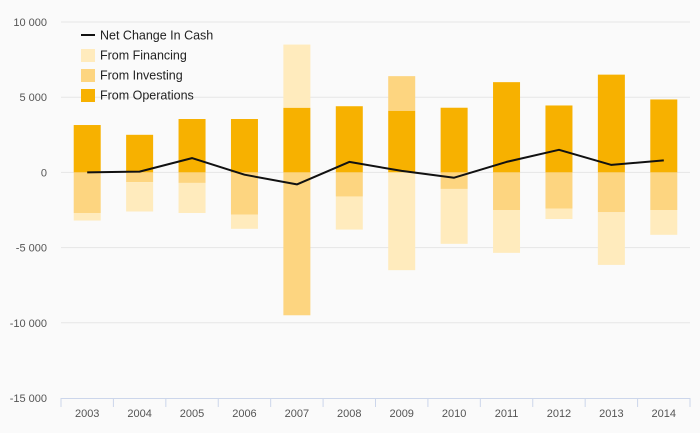 The image size is (700, 433). Describe the element at coordinates (664, 191) in the screenshot. I see `bar-from-investing-2014` at that location.